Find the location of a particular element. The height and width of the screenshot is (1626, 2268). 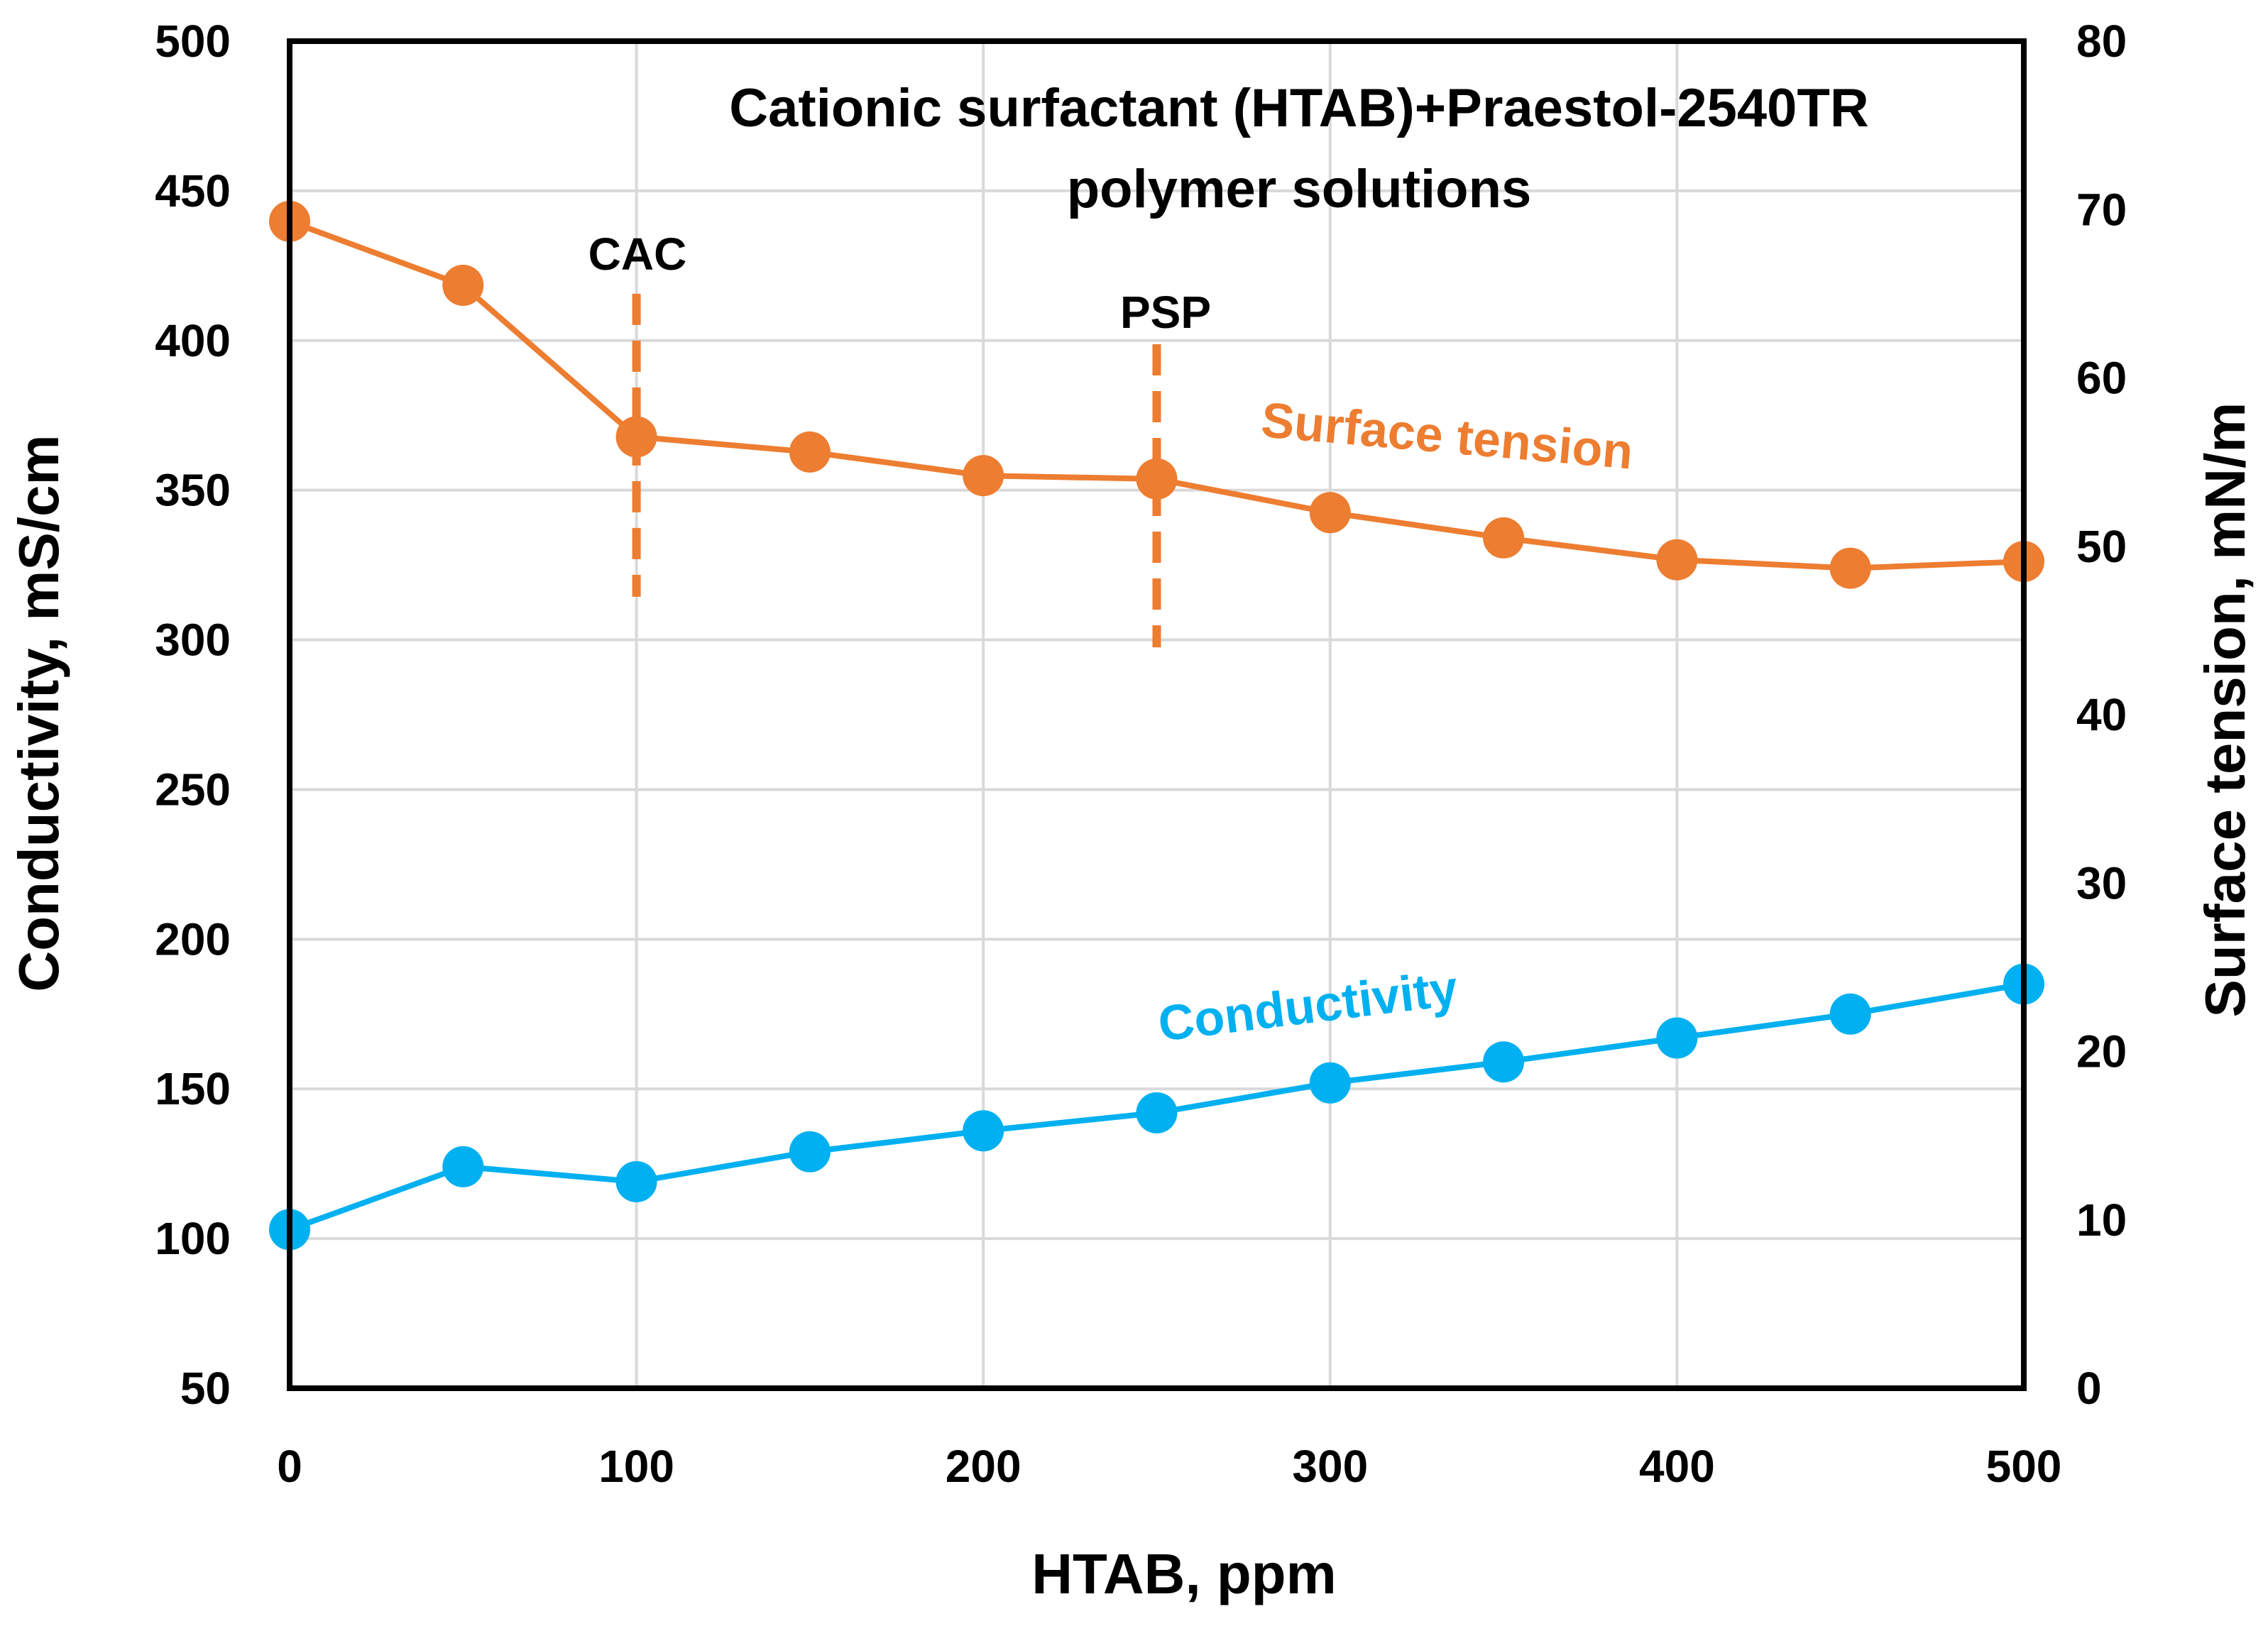

x-tick-label: 300 is located at coordinates (1330, 1466).